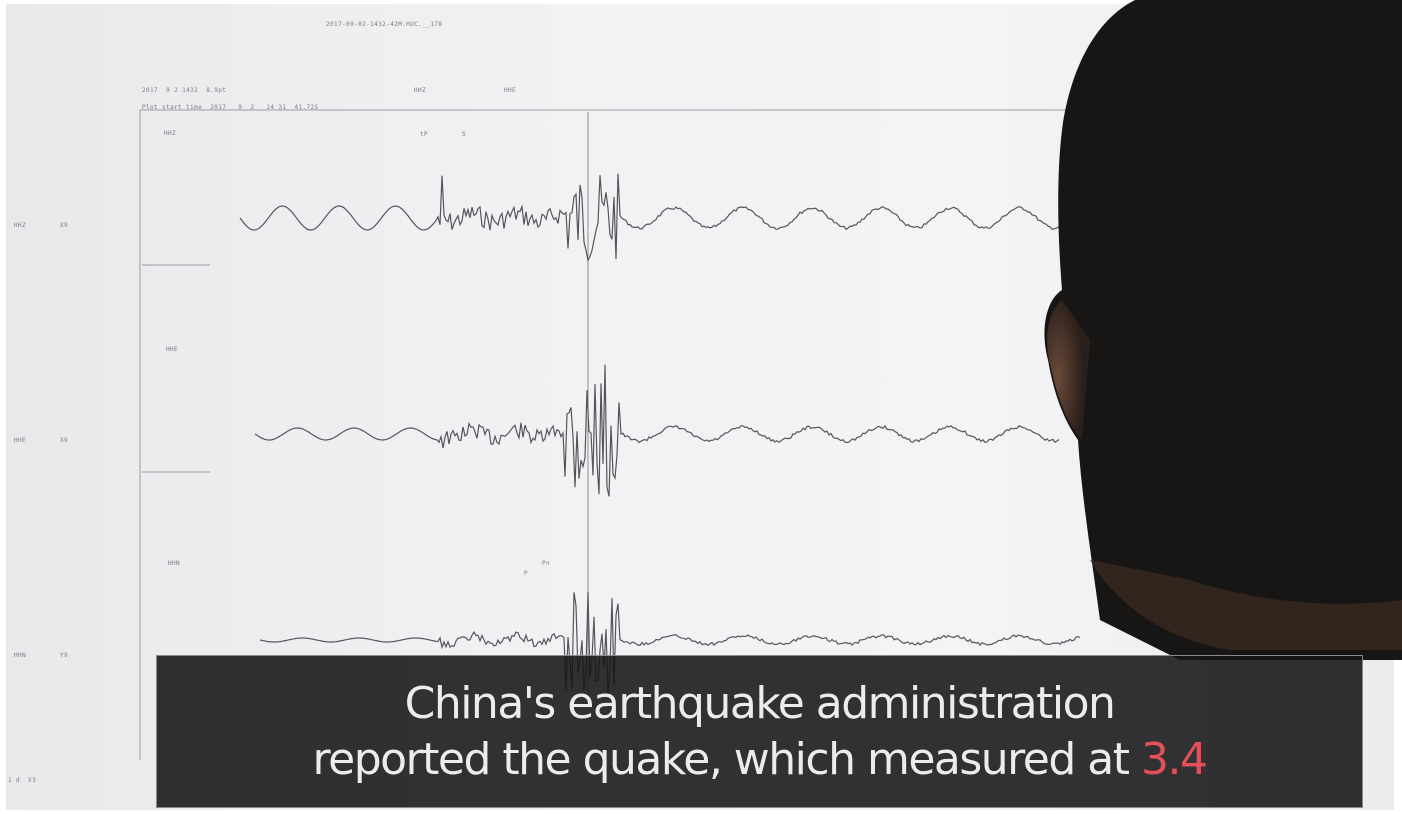  I want to click on phase-marker-p3: P, so click(526, 573).